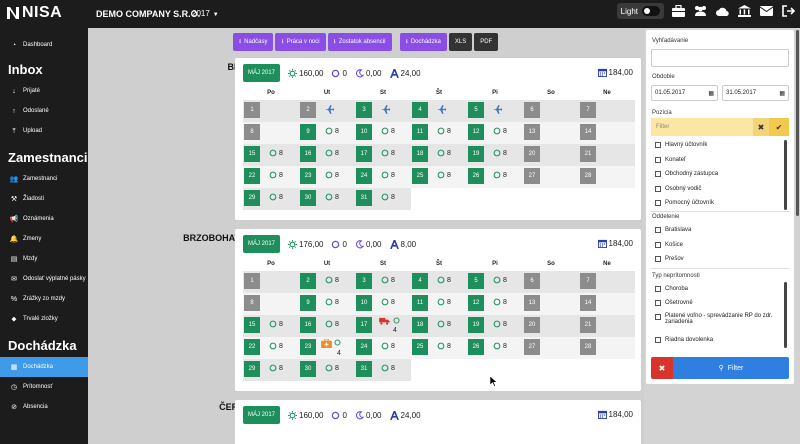 The width and height of the screenshot is (800, 444). What do you see at coordinates (678, 11) in the screenshot?
I see `briefcase-icon` at bounding box center [678, 11].